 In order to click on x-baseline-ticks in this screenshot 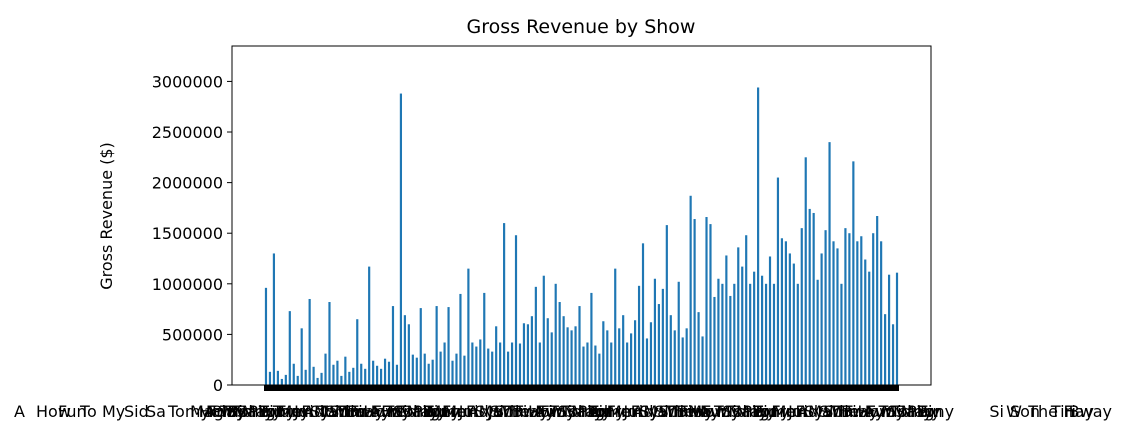, I will do `click(581, 388)`.